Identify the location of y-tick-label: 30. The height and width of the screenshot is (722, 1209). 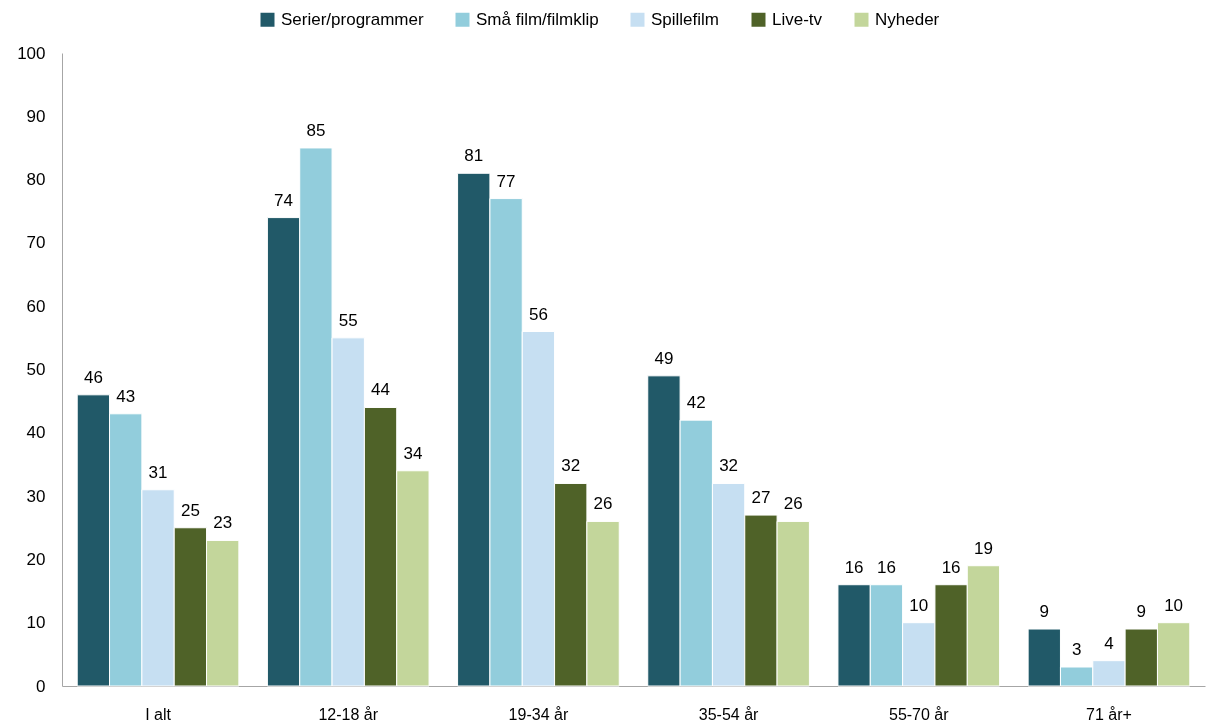
(36, 496).